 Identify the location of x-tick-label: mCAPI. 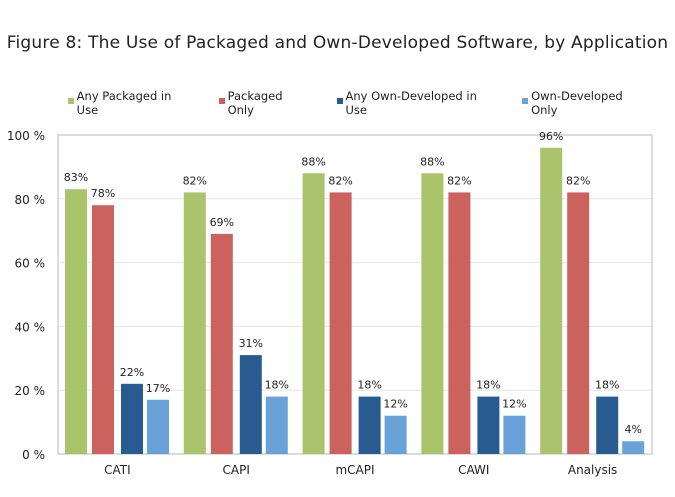
(354, 470).